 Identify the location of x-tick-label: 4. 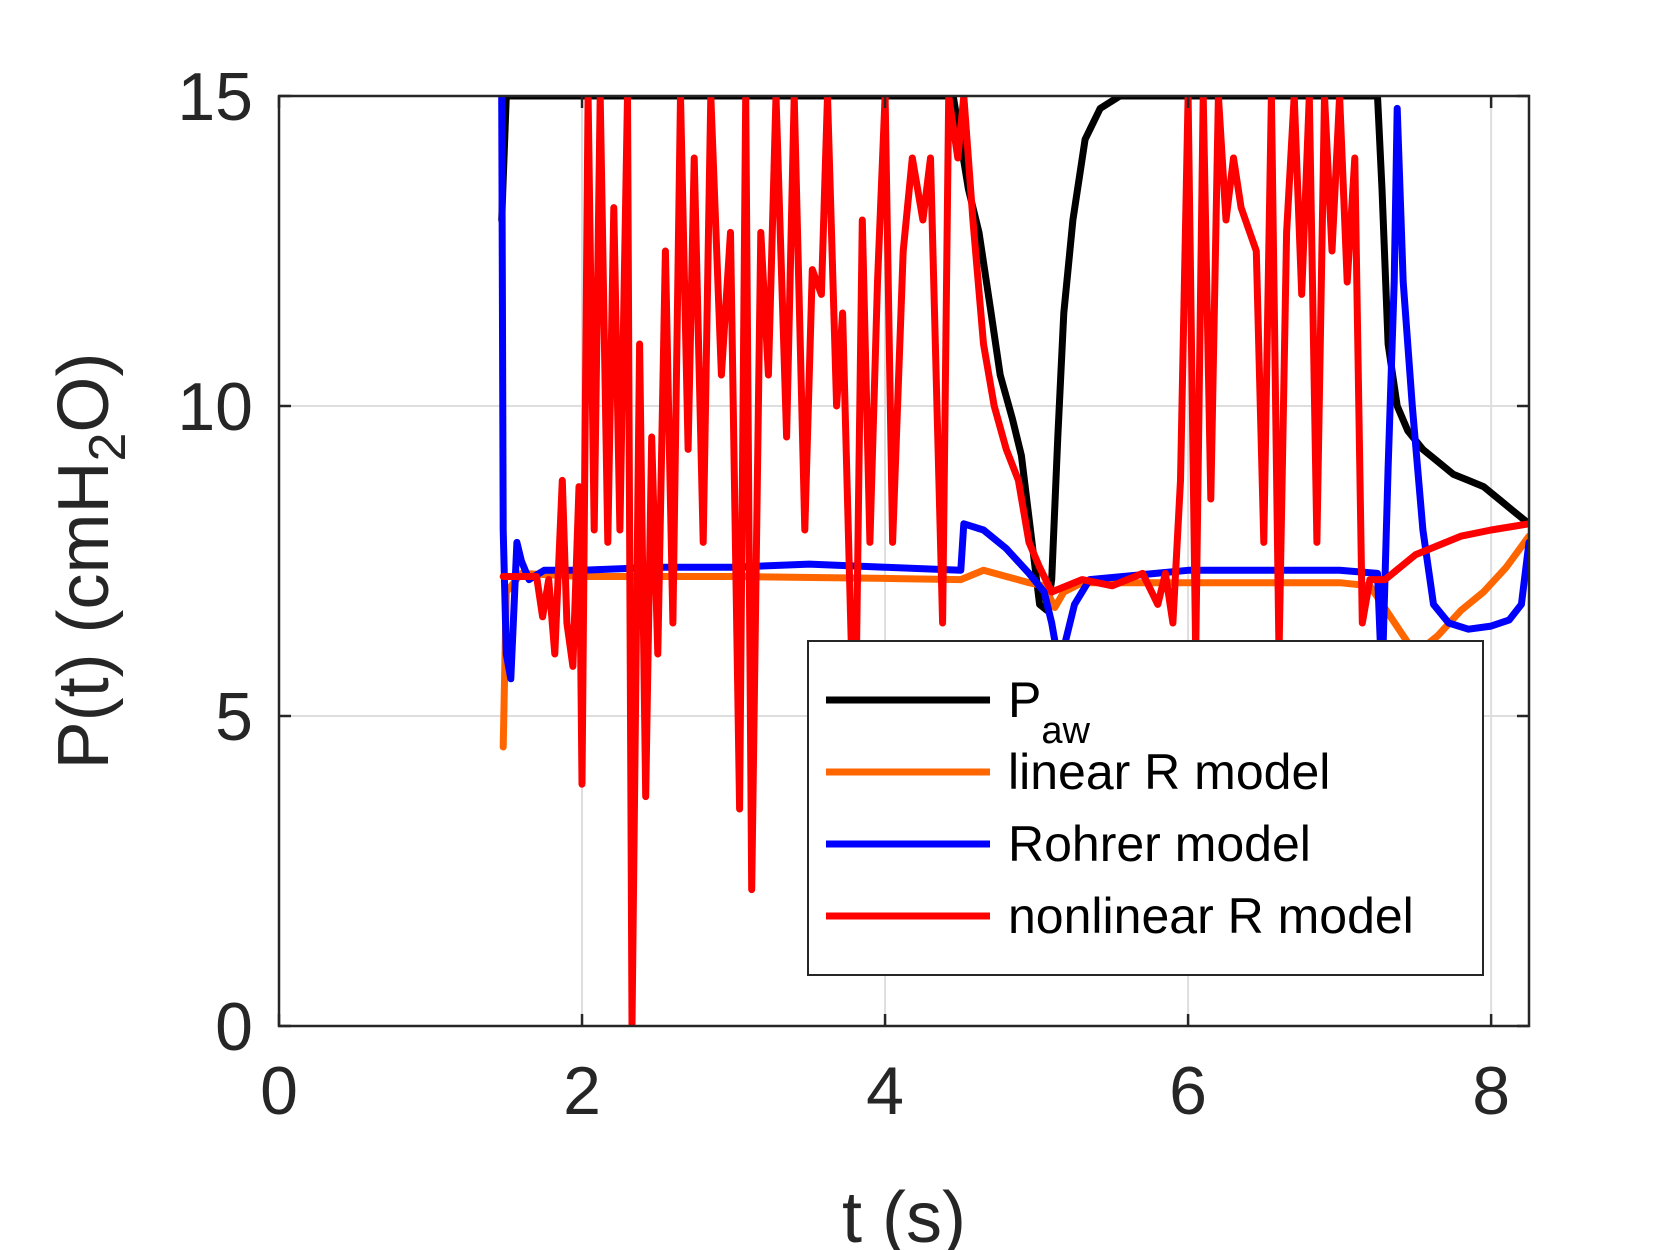
(885, 1091).